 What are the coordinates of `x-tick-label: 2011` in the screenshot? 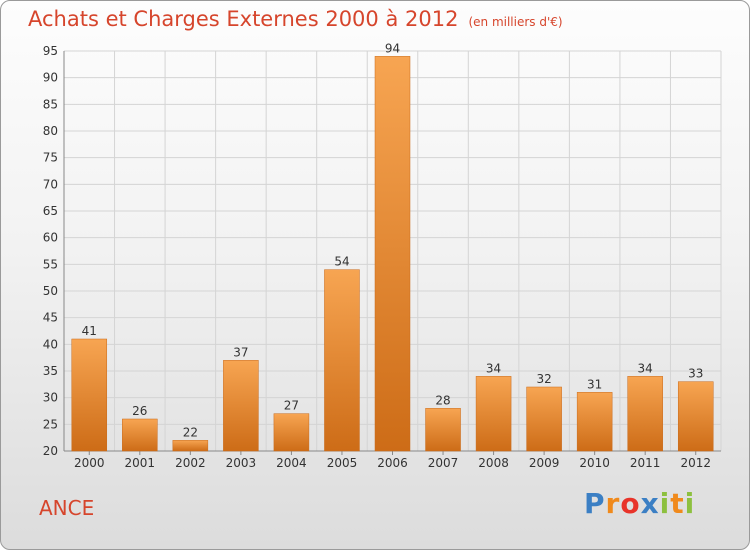 It's located at (645, 463).